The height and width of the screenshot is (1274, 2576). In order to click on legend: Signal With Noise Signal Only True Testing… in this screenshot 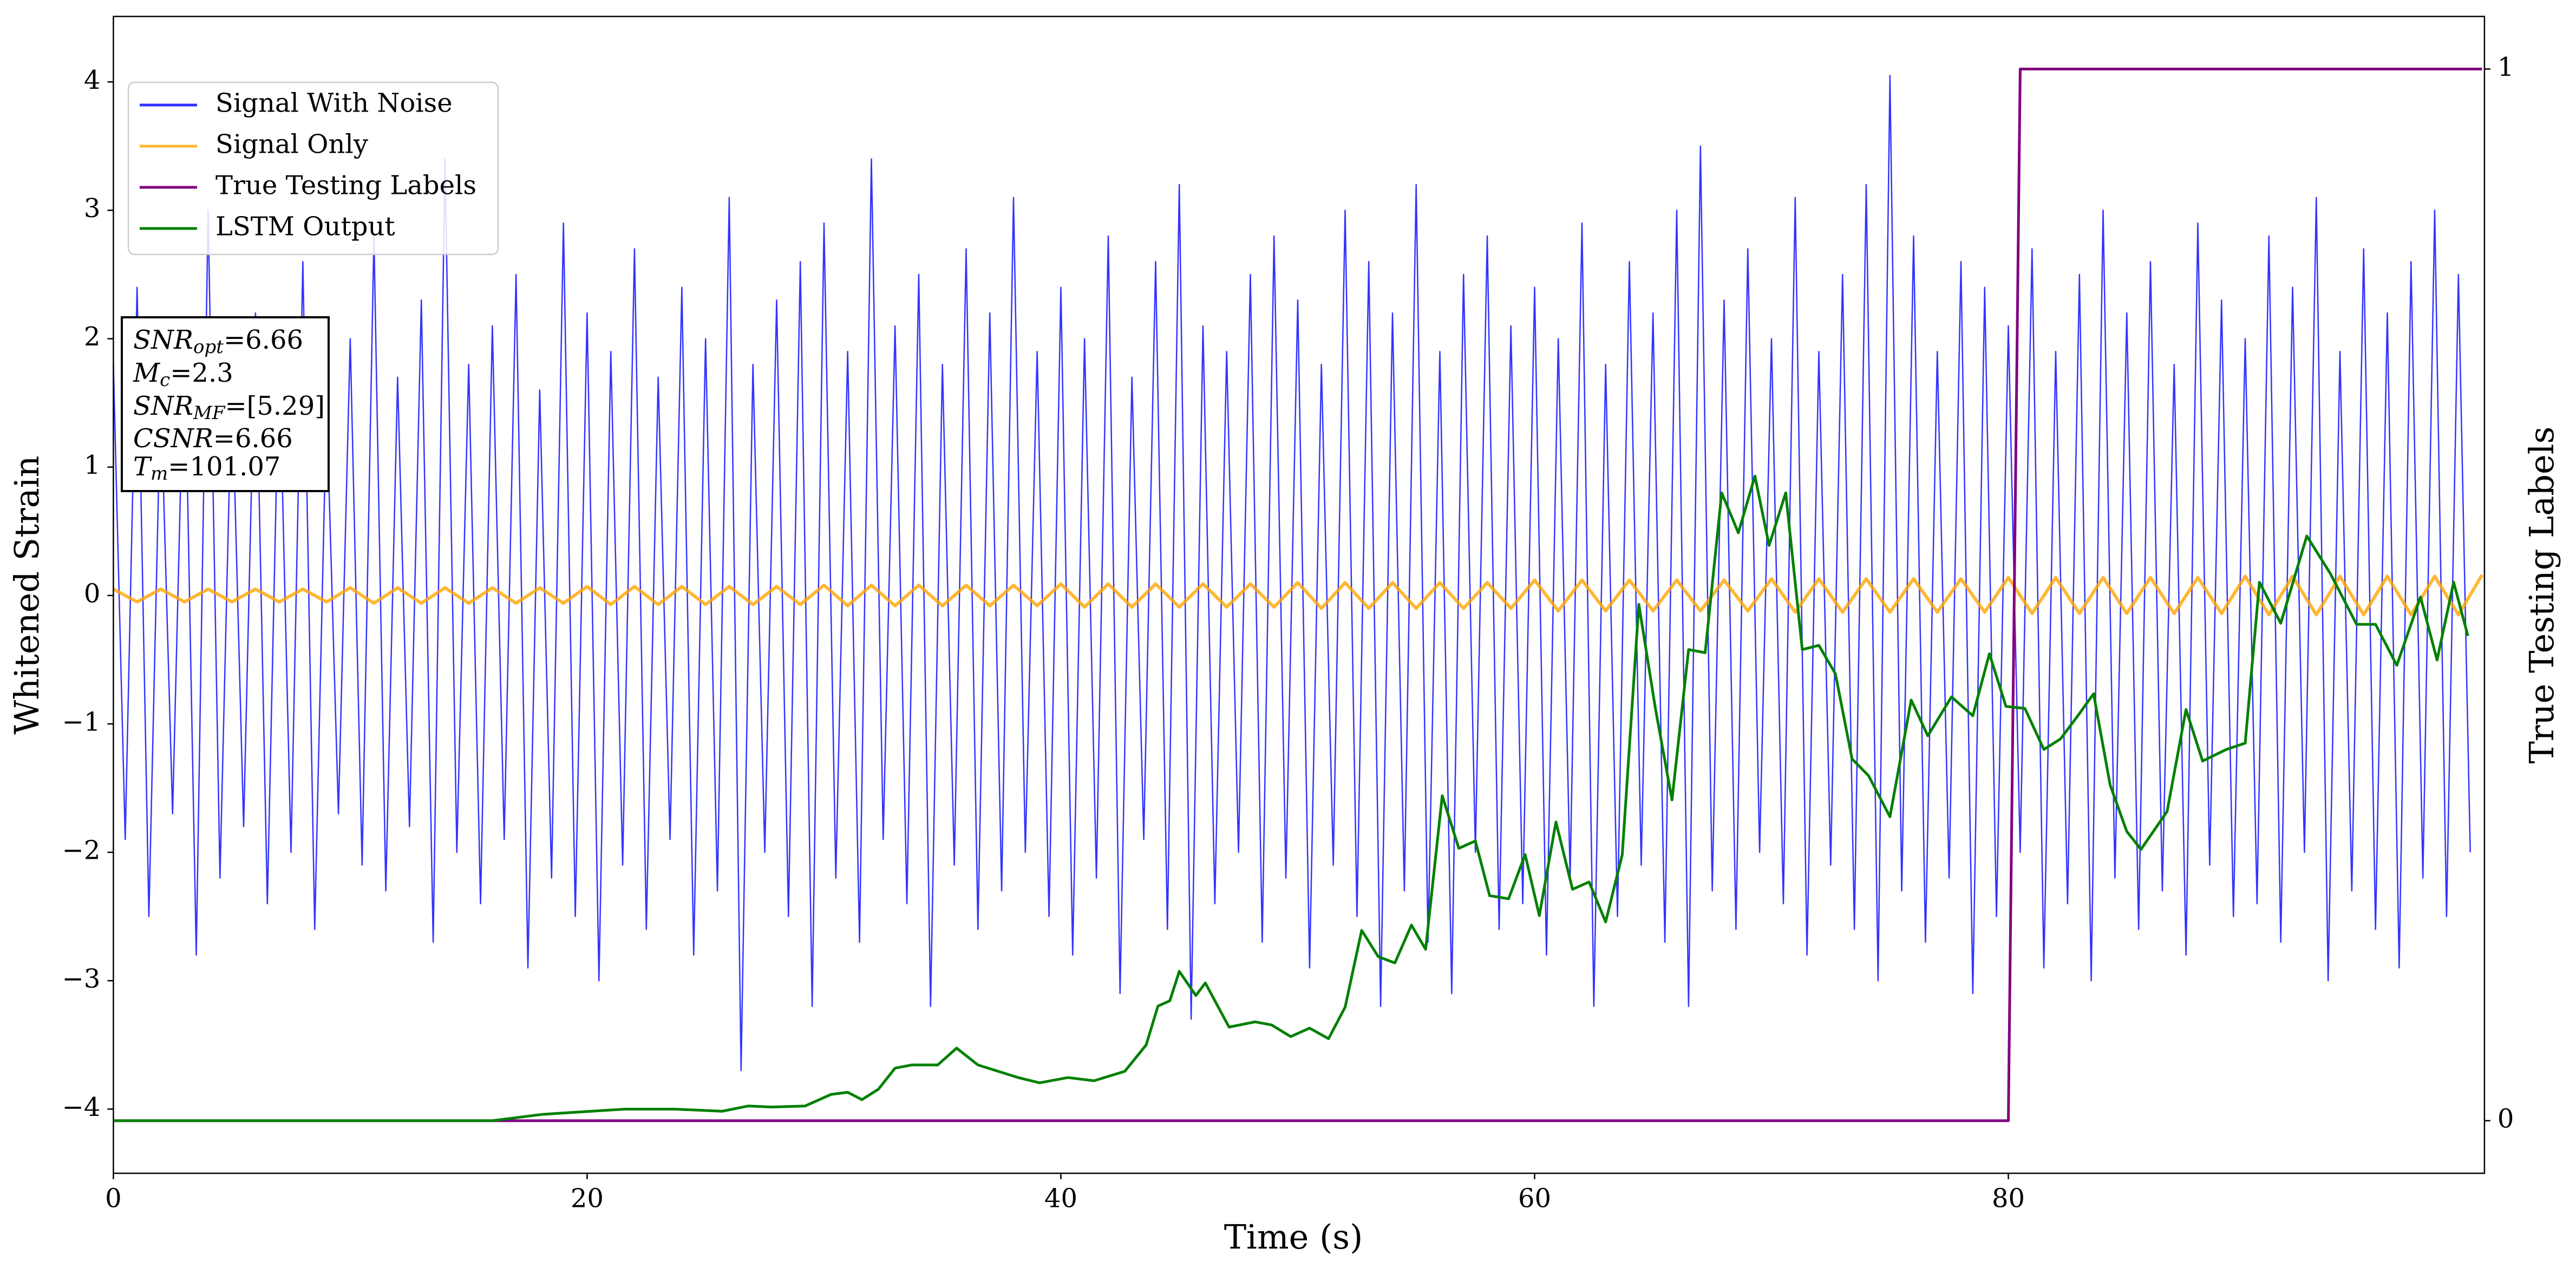, I will do `click(313, 168)`.